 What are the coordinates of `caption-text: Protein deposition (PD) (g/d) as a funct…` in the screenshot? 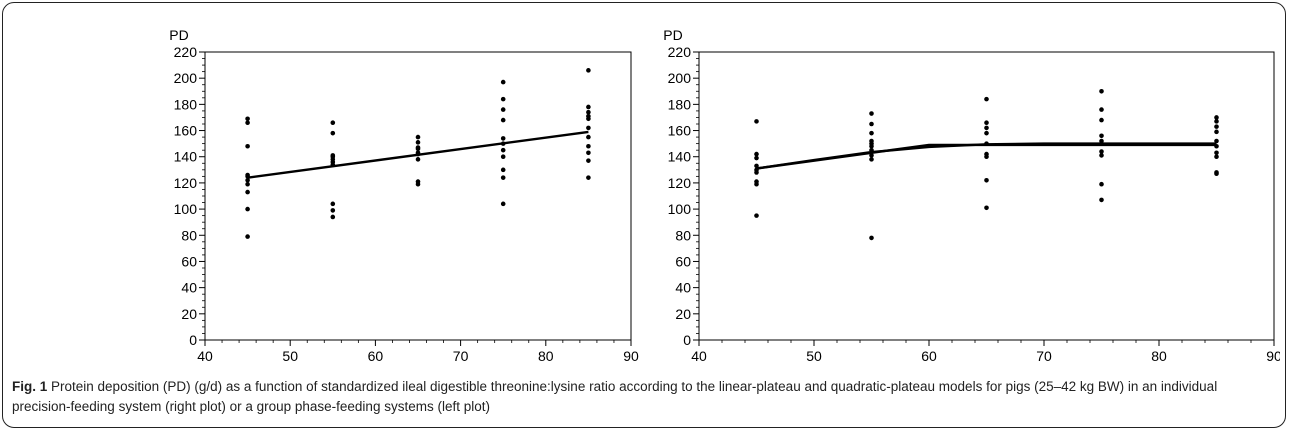 It's located at (615, 396).